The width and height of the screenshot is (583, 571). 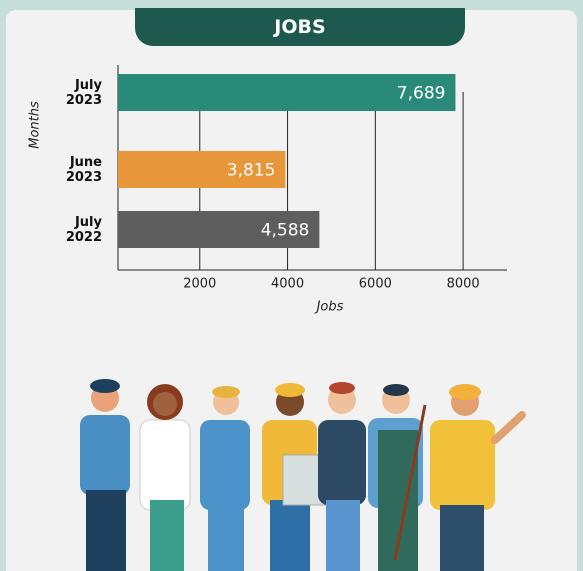 What do you see at coordinates (199, 284) in the screenshot?
I see `x-tick-label: 2000` at bounding box center [199, 284].